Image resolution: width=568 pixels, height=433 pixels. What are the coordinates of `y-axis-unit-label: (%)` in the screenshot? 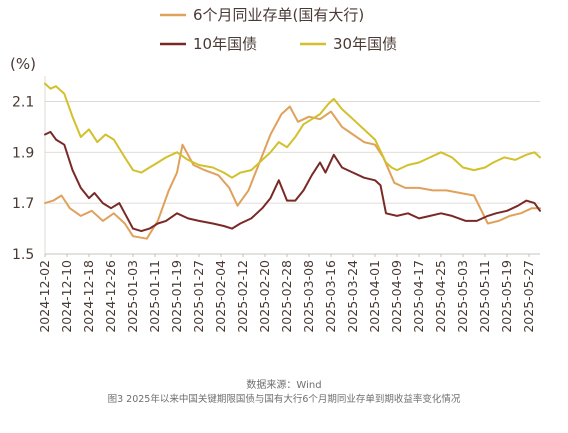 It's located at (23, 64).